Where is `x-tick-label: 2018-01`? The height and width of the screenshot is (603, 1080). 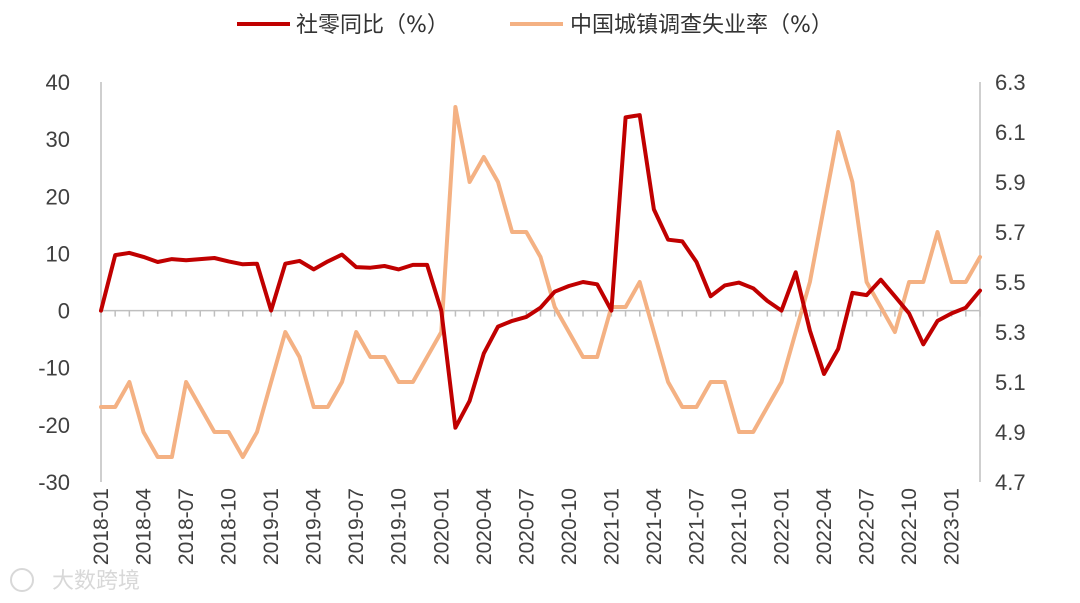
x-tick-label: 2018-01 is located at coordinates (101, 526).